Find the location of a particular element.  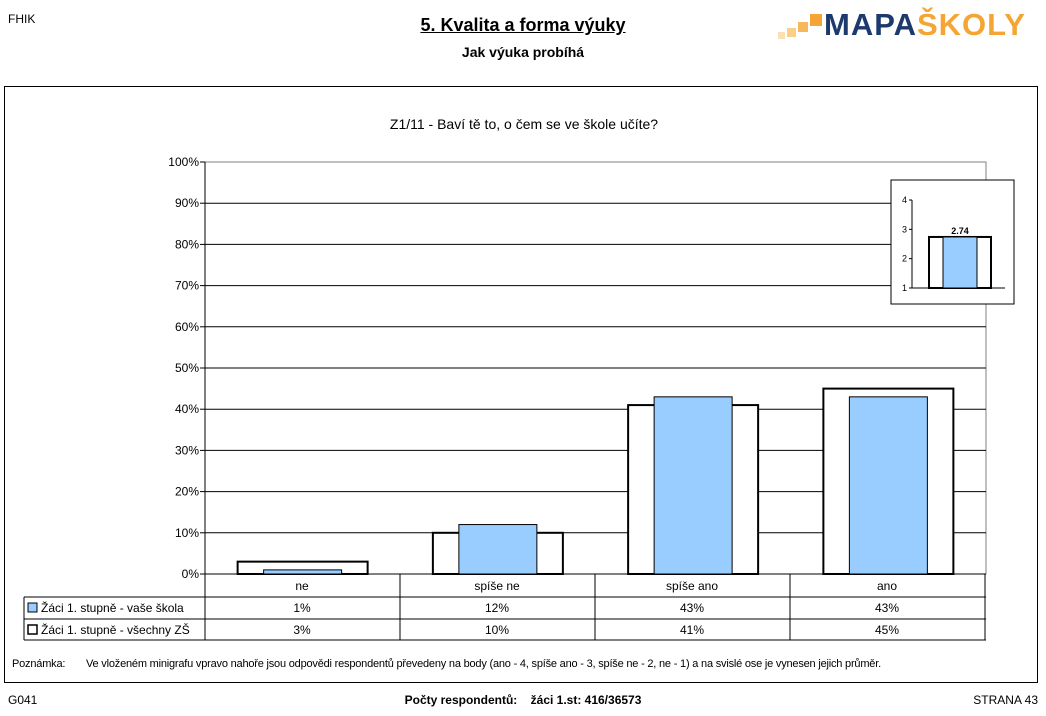

school-code: FHIK is located at coordinates (22, 19).